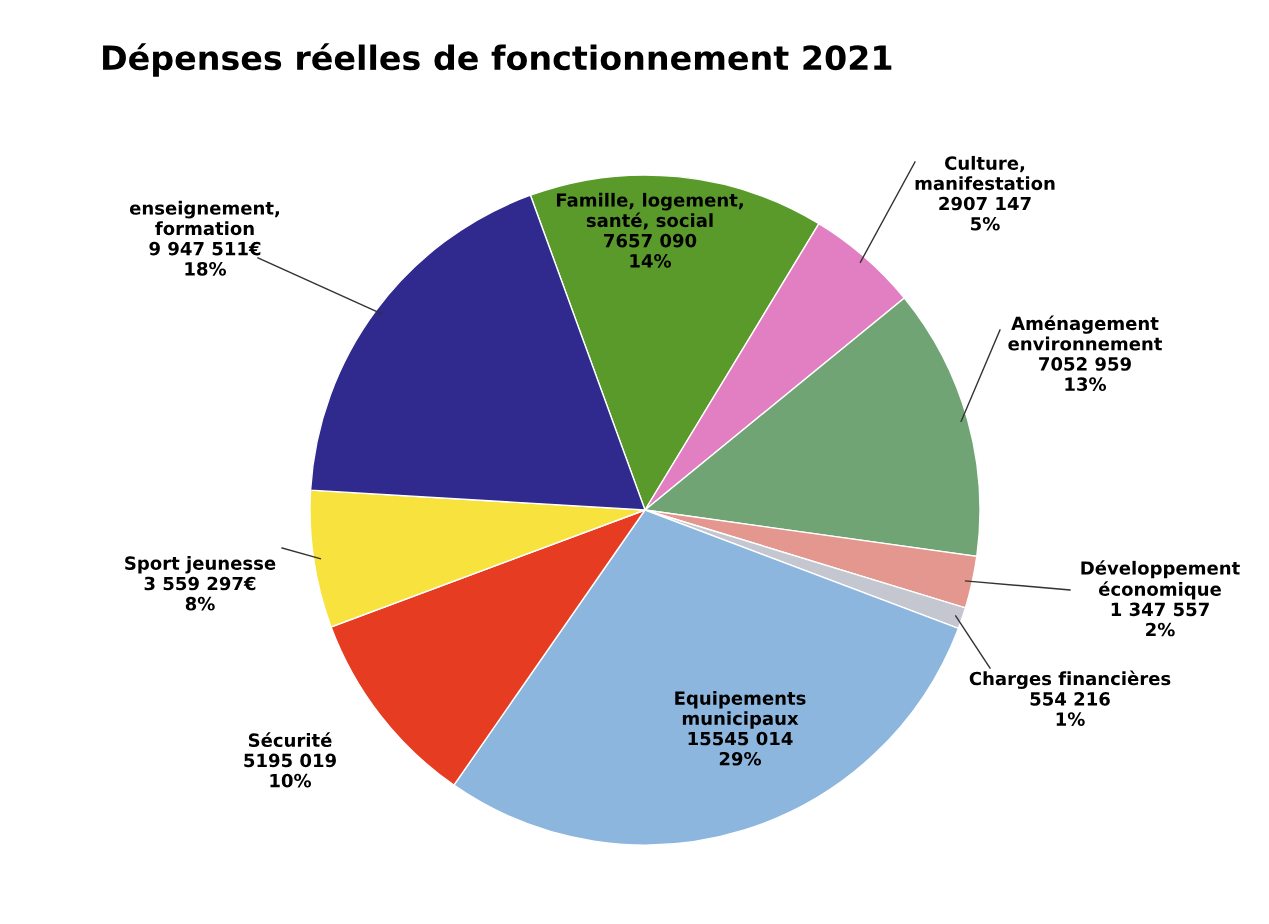  Describe the element at coordinates (1070, 709) in the screenshot. I see `data-label: 554 216 1%` at that location.